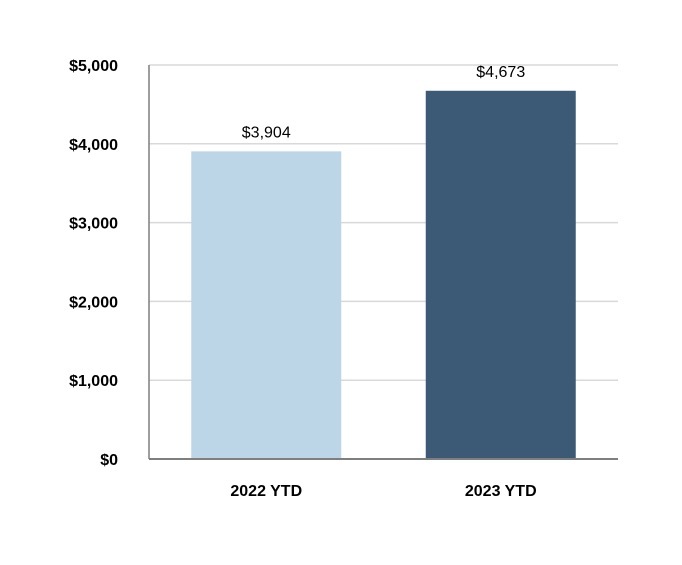 This screenshot has width=682, height=565. I want to click on x-category-labels: 2022 YTD 2023 YTD, so click(383, 491).